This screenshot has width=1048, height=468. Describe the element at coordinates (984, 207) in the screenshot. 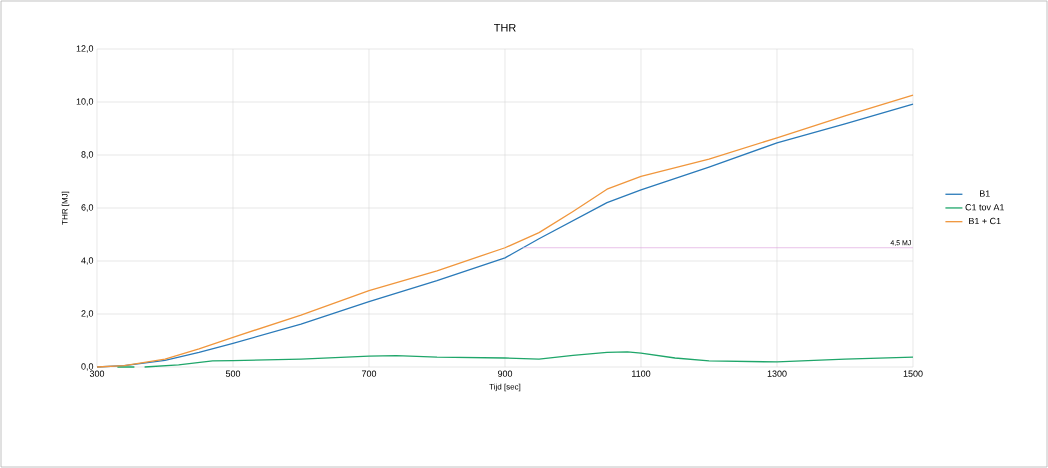

I see `legend-label: C1 tov A1` at that location.